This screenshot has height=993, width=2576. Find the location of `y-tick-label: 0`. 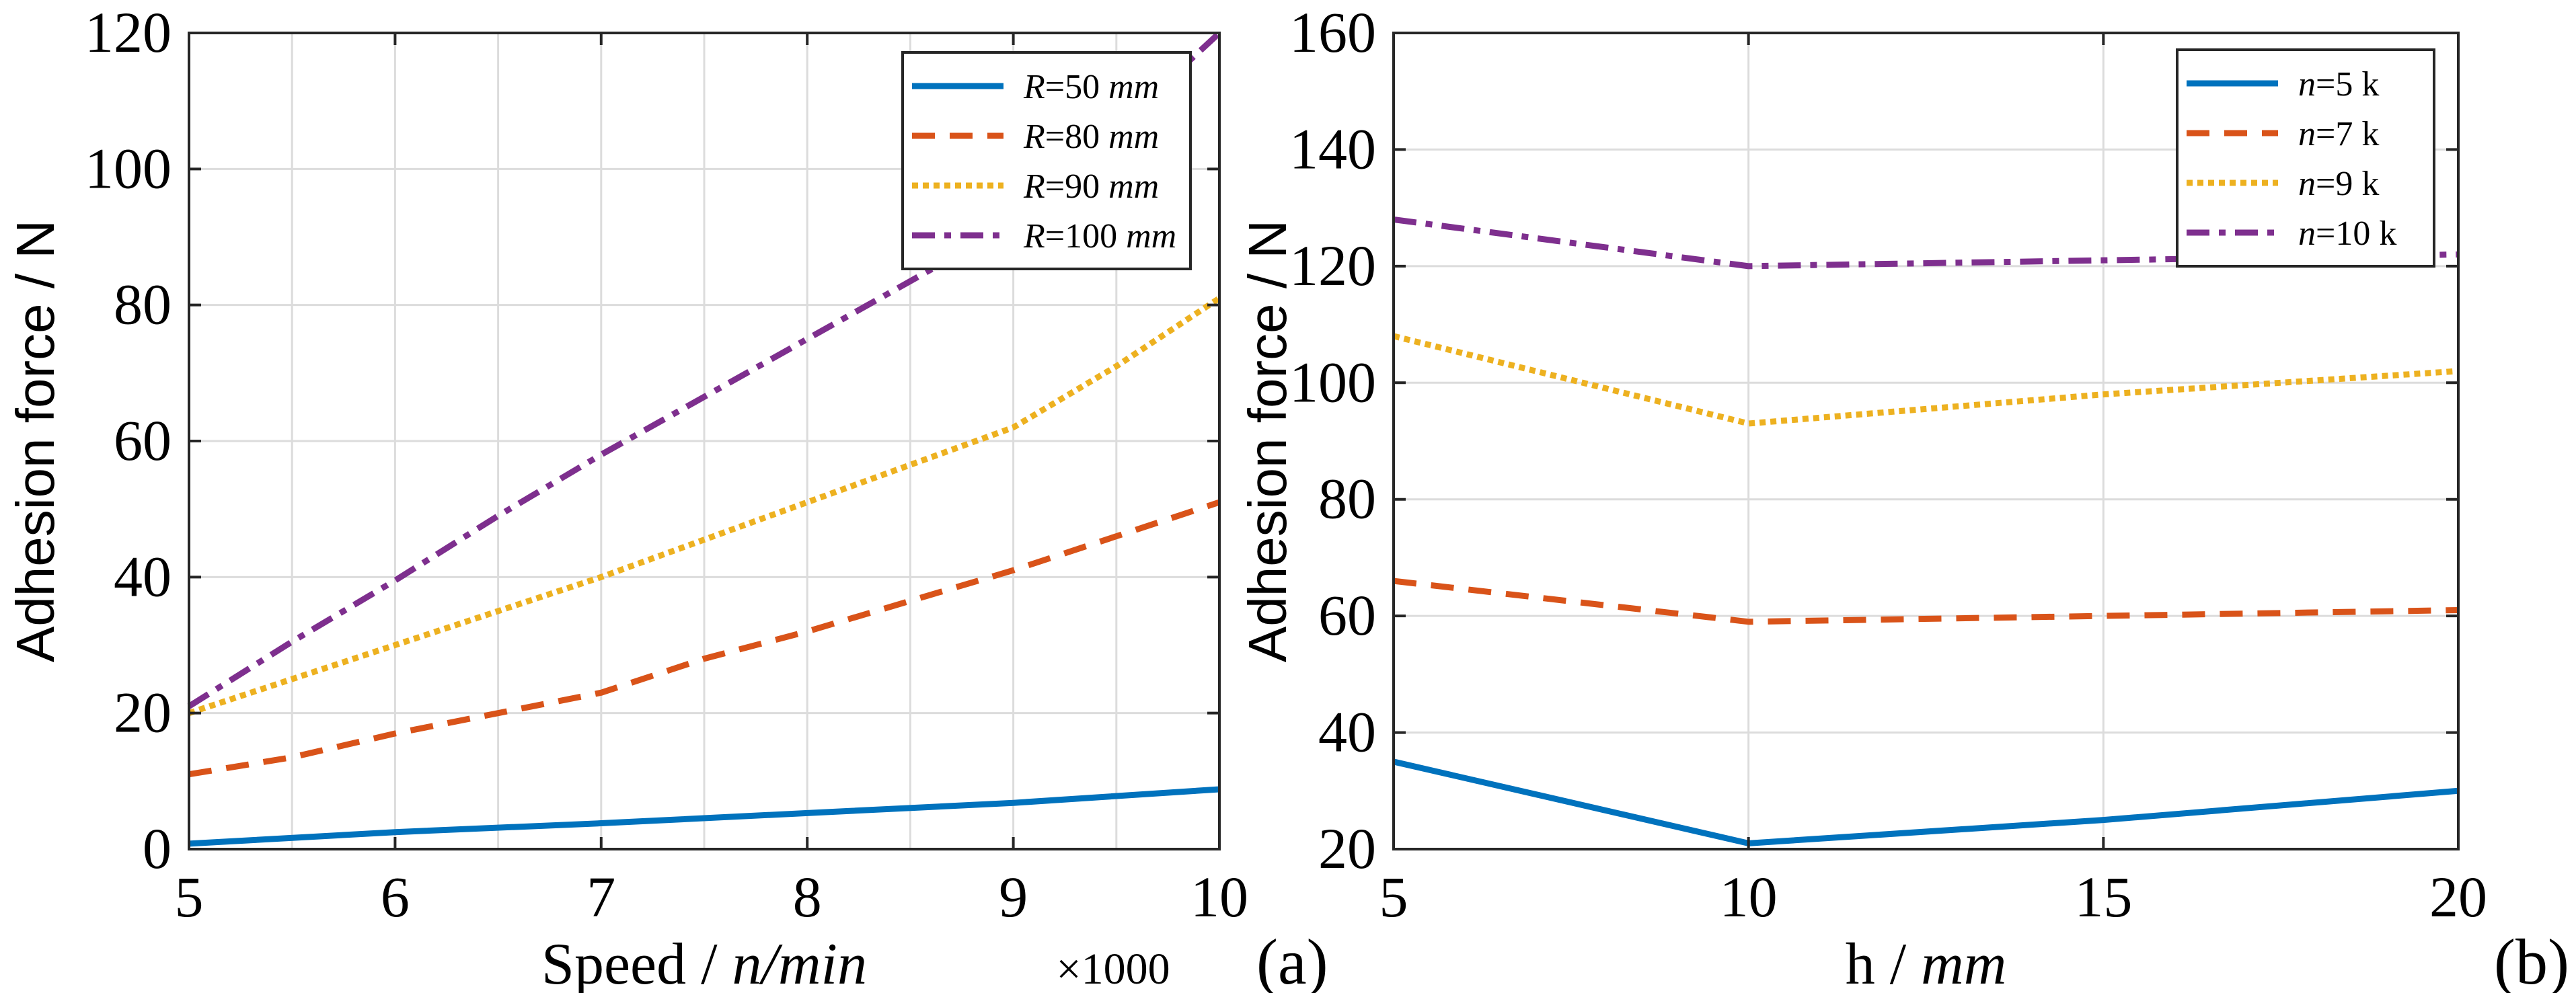

y-tick-label: 0 is located at coordinates (157, 849).